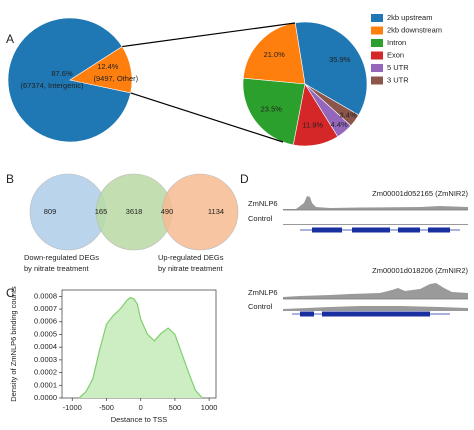 The height and width of the screenshot is (430, 474). What do you see at coordinates (139, 419) in the screenshot?
I see `x-axis-label: Destance to TSS` at bounding box center [139, 419].